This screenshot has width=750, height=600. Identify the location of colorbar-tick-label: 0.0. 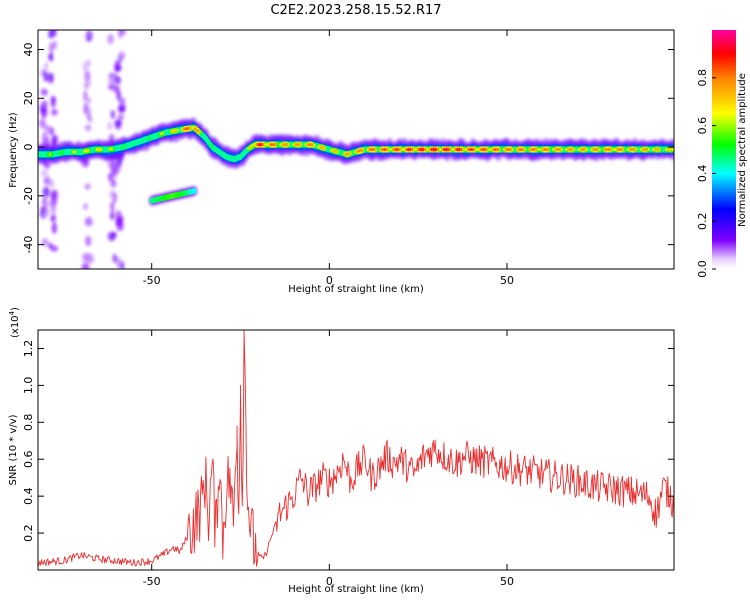
(702, 269).